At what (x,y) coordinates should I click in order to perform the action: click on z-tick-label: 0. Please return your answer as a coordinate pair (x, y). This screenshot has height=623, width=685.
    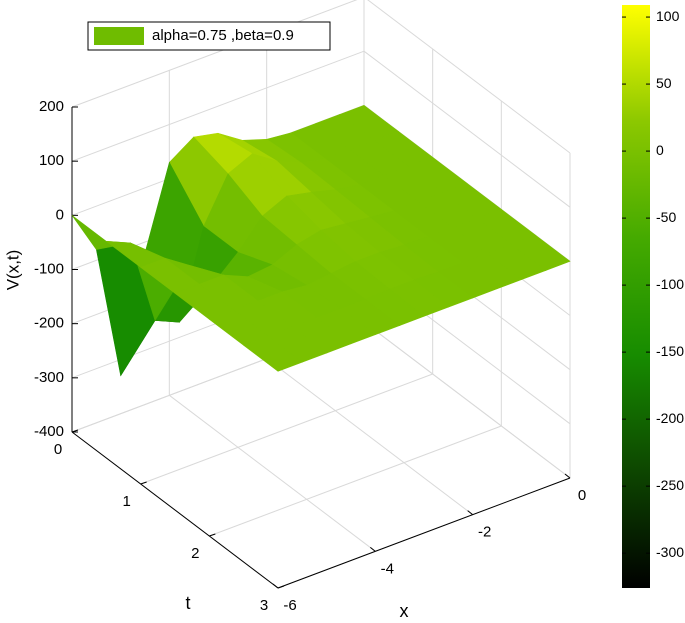
    Looking at the image, I should click on (60, 214).